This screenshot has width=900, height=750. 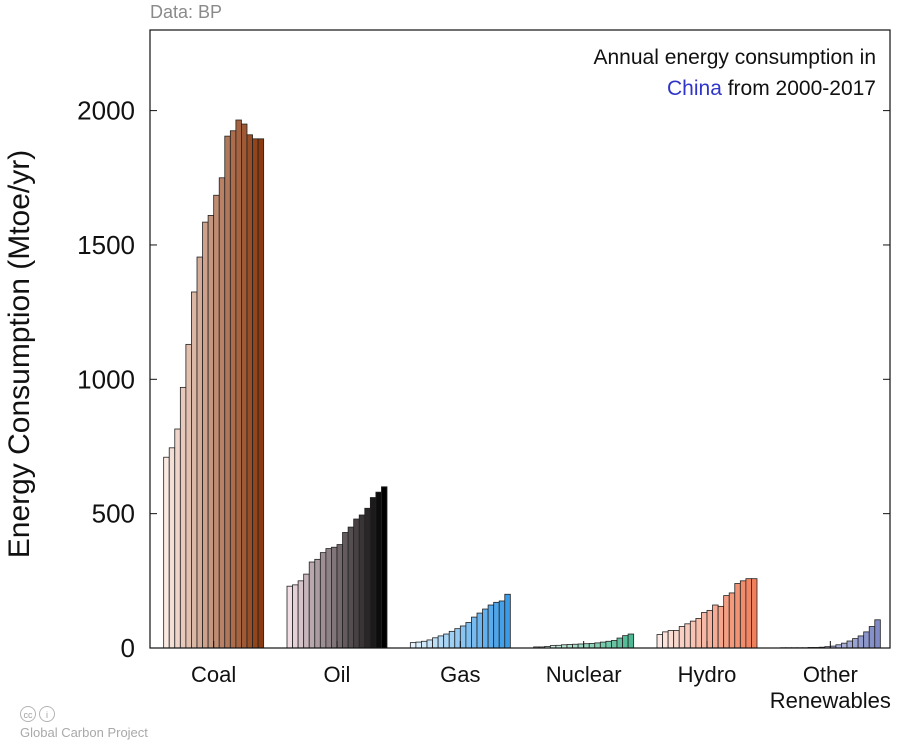 What do you see at coordinates (715, 626) in the screenshot?
I see `bar-hydro-2010` at bounding box center [715, 626].